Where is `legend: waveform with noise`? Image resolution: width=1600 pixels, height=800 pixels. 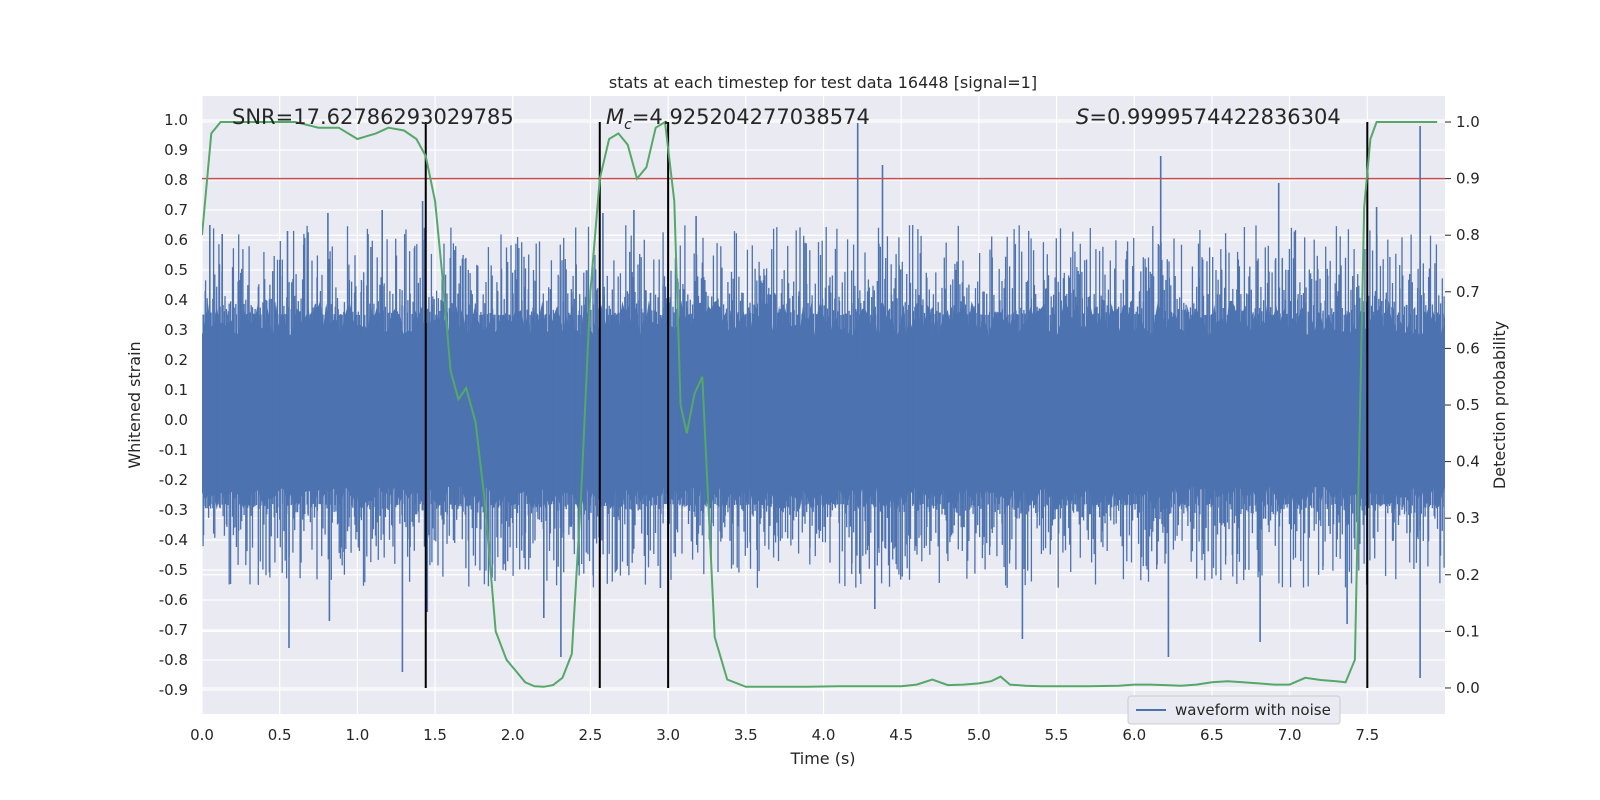 legend: waveform with noise is located at coordinates (1234, 710).